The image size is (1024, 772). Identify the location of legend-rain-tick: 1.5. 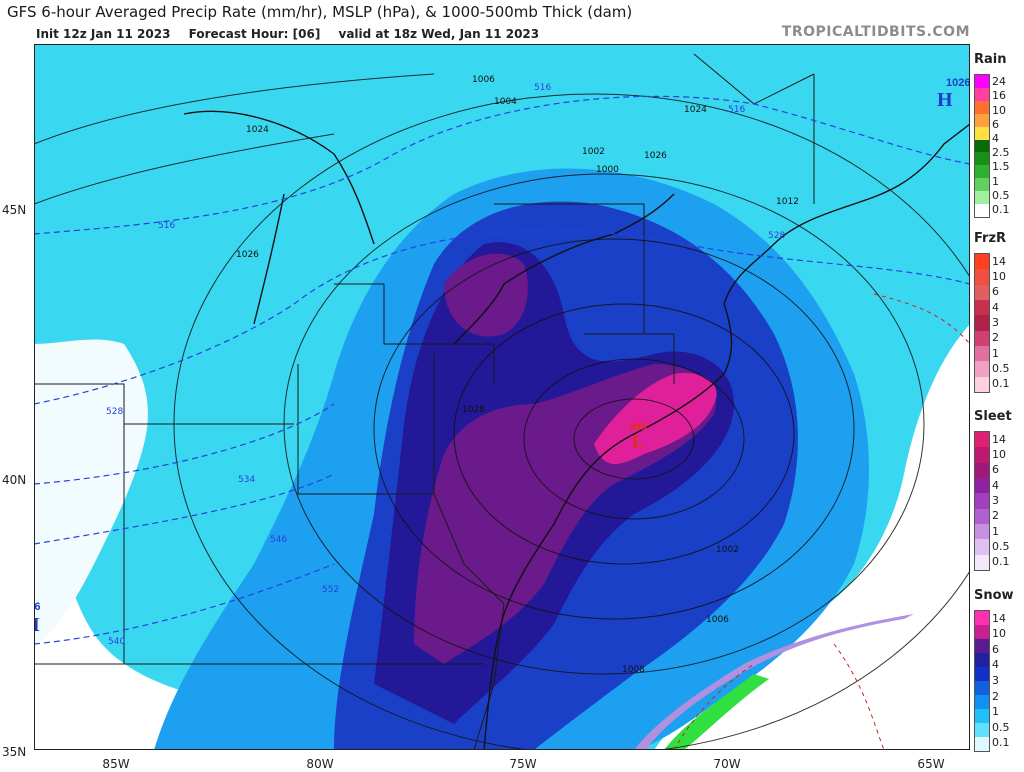
(1001, 167).